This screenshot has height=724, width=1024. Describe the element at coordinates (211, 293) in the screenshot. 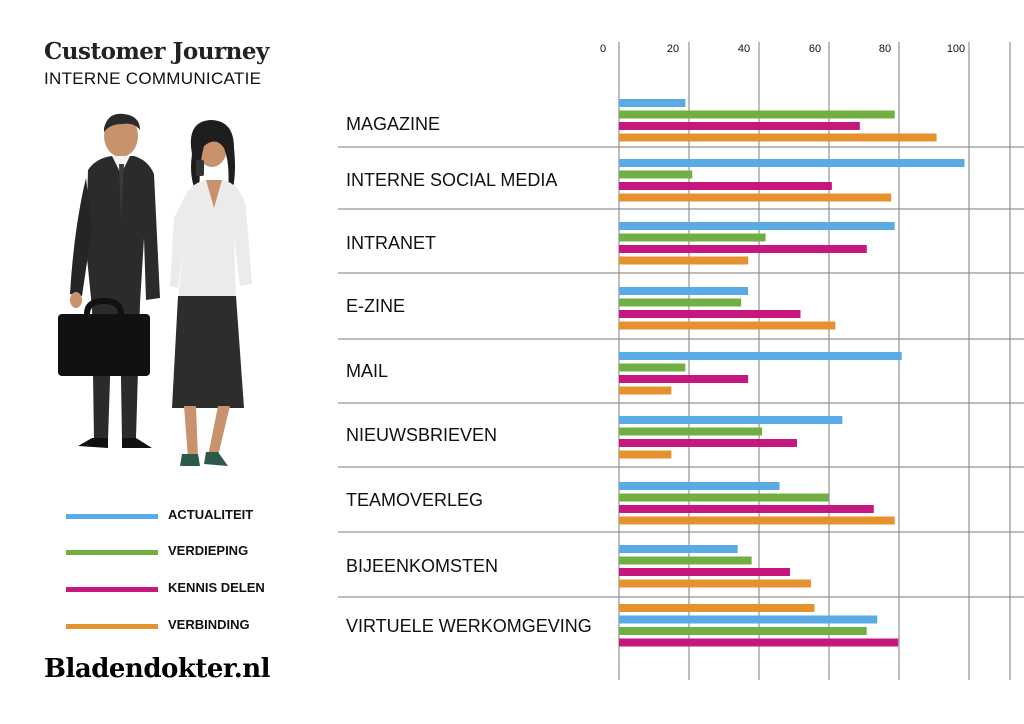

I see `businesswoman-figure` at that location.